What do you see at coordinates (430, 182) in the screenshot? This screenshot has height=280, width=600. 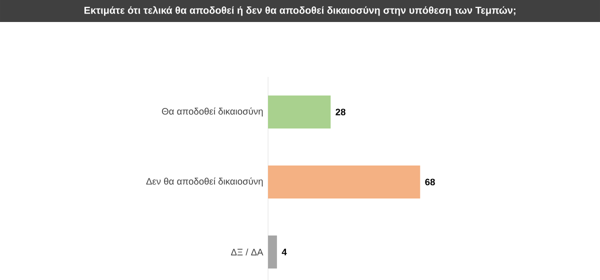 I see `data-label: 68` at bounding box center [430, 182].